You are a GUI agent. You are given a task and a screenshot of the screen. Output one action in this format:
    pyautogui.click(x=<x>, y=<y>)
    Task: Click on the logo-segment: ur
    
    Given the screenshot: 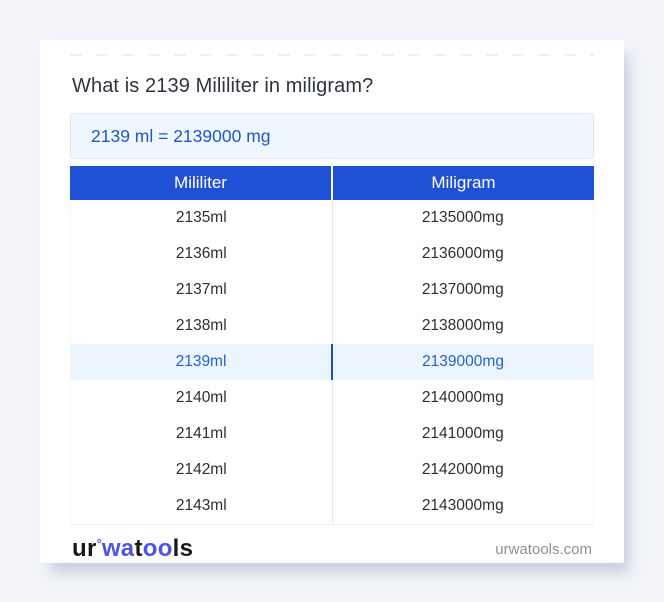 What is the action you would take?
    pyautogui.click(x=84, y=548)
    